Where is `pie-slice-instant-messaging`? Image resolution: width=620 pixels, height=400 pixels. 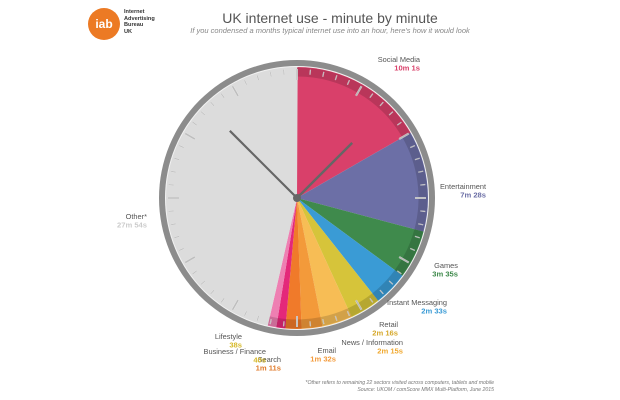 pie-slice-instant-messaging is located at coordinates (350, 249).